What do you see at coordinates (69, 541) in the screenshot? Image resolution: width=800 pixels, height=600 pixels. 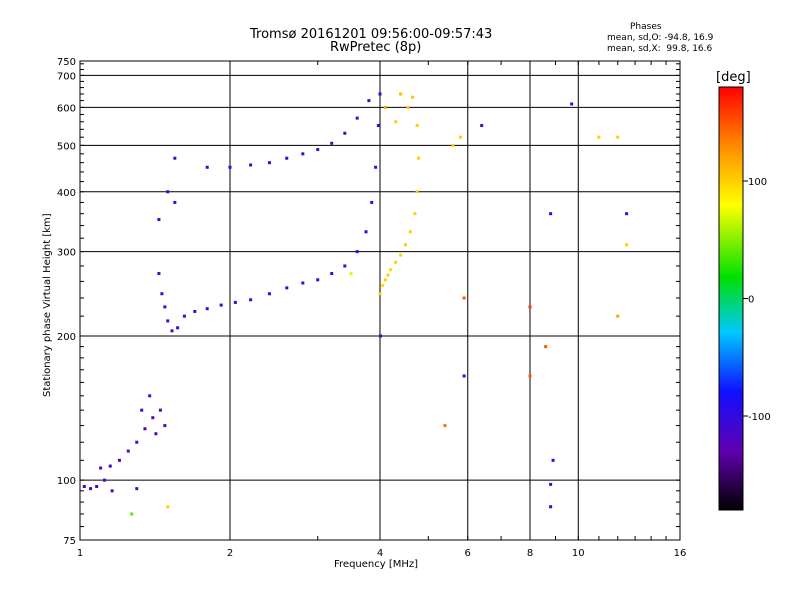 I see `y-tick-label: 75` at bounding box center [69, 541].